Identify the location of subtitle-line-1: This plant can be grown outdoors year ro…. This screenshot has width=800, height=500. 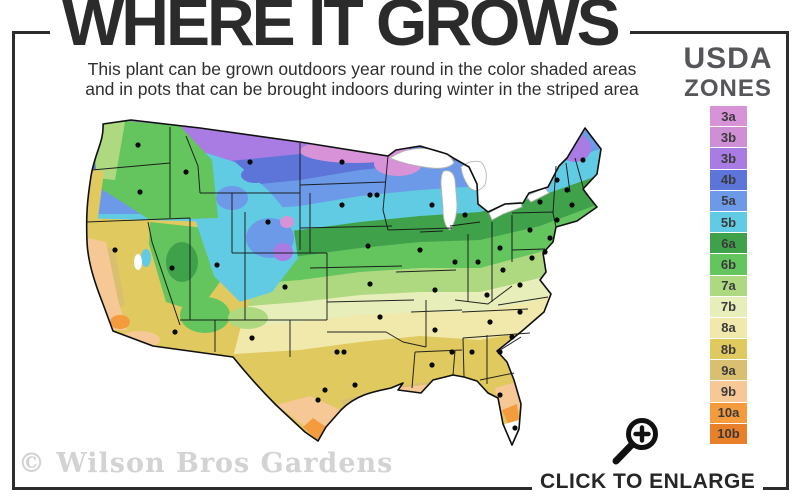
(362, 69).